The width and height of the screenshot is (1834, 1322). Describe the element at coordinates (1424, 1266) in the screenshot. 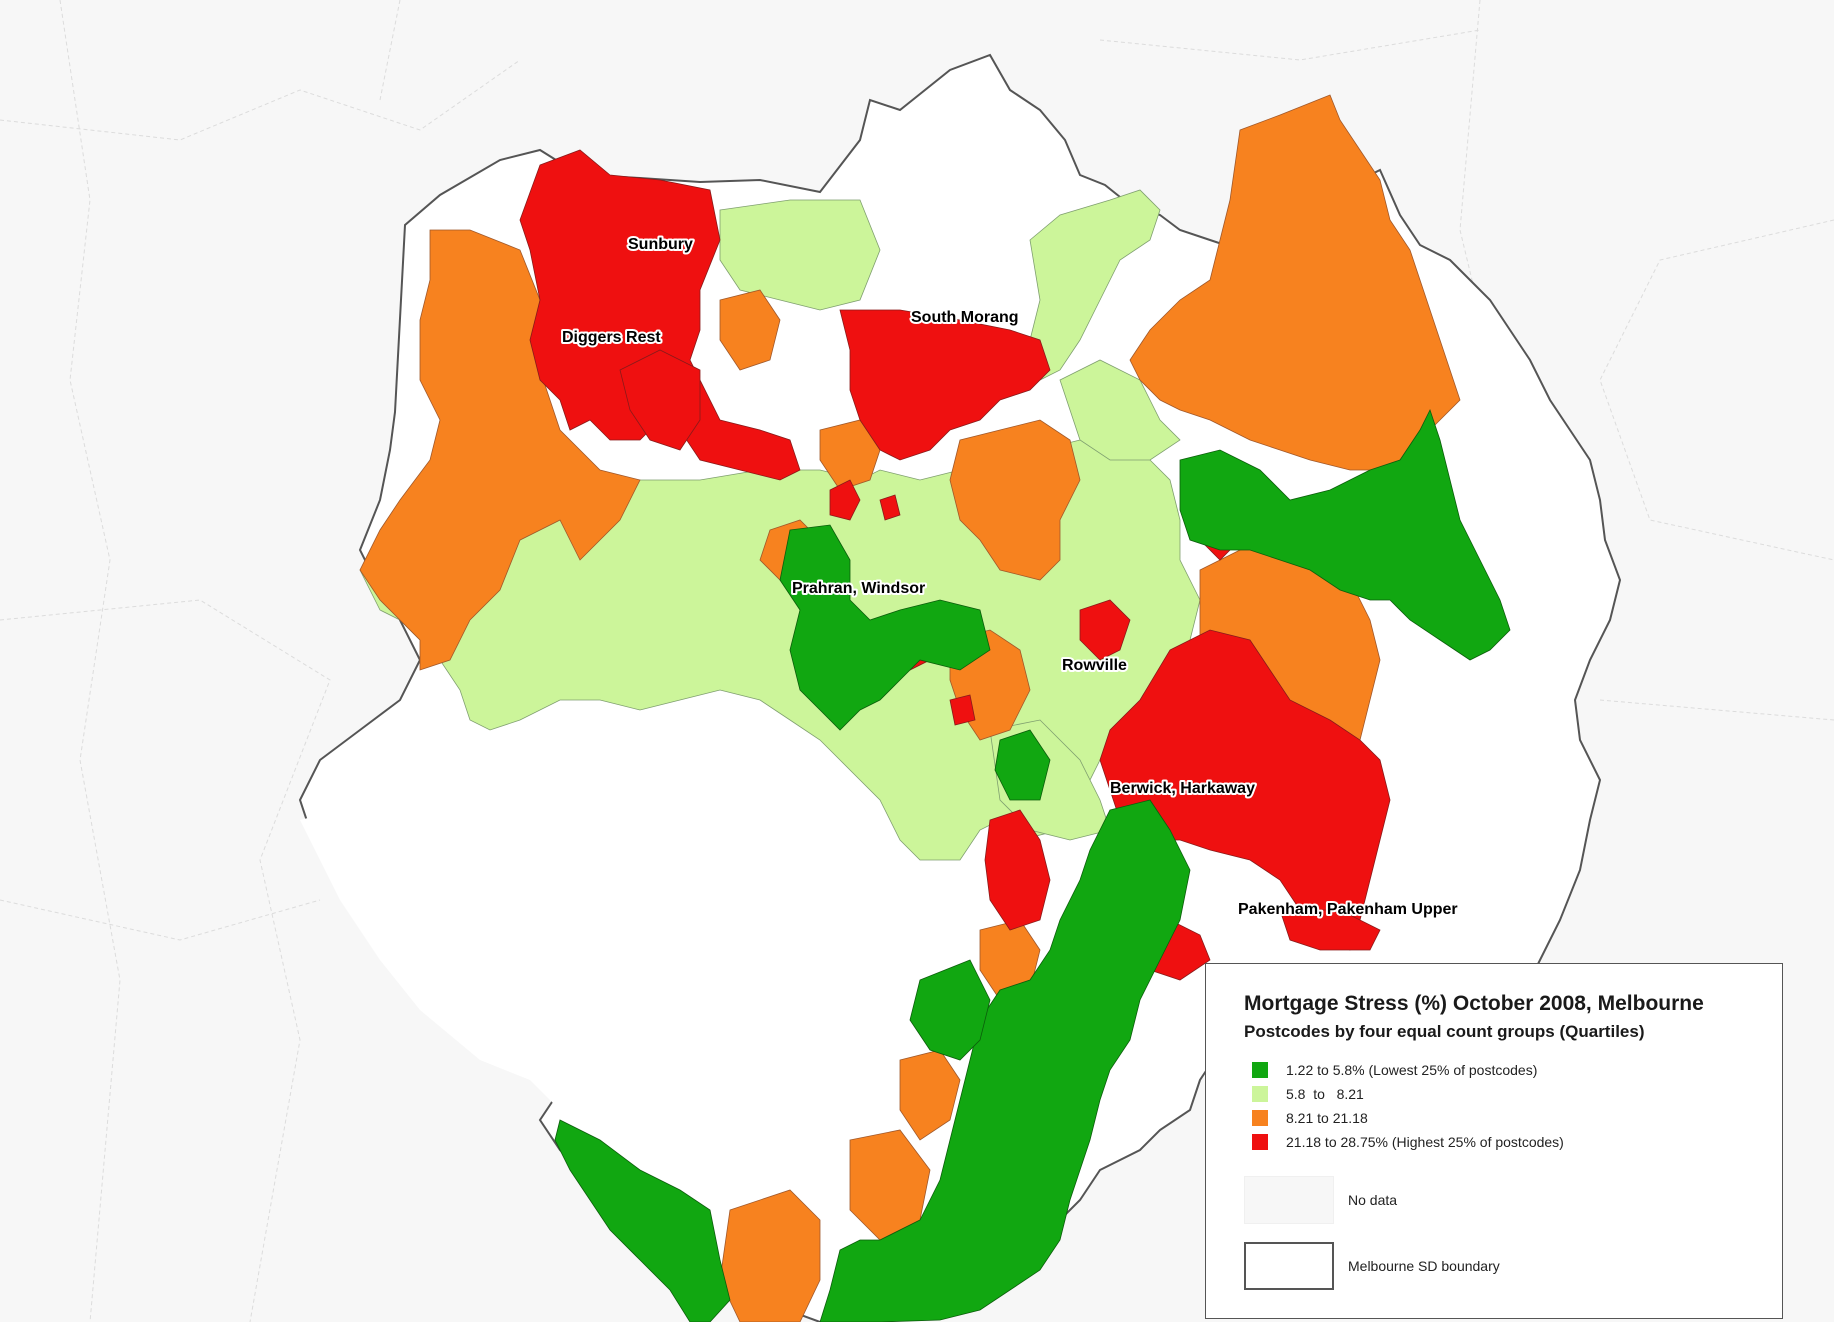

I see `legend-label-boundary: Melbourne SD boundary` at that location.